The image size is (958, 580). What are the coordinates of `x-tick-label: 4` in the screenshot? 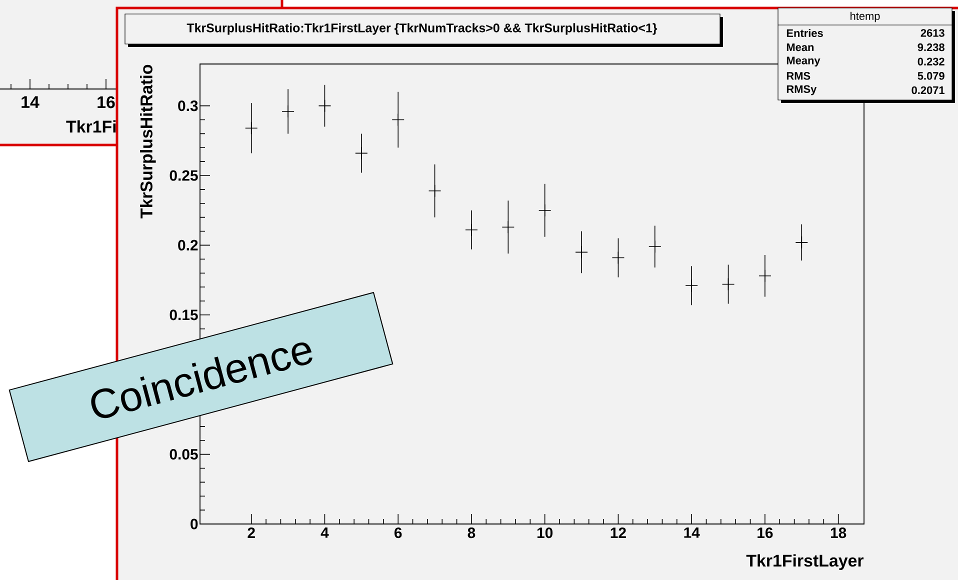 It's located at (324, 533).